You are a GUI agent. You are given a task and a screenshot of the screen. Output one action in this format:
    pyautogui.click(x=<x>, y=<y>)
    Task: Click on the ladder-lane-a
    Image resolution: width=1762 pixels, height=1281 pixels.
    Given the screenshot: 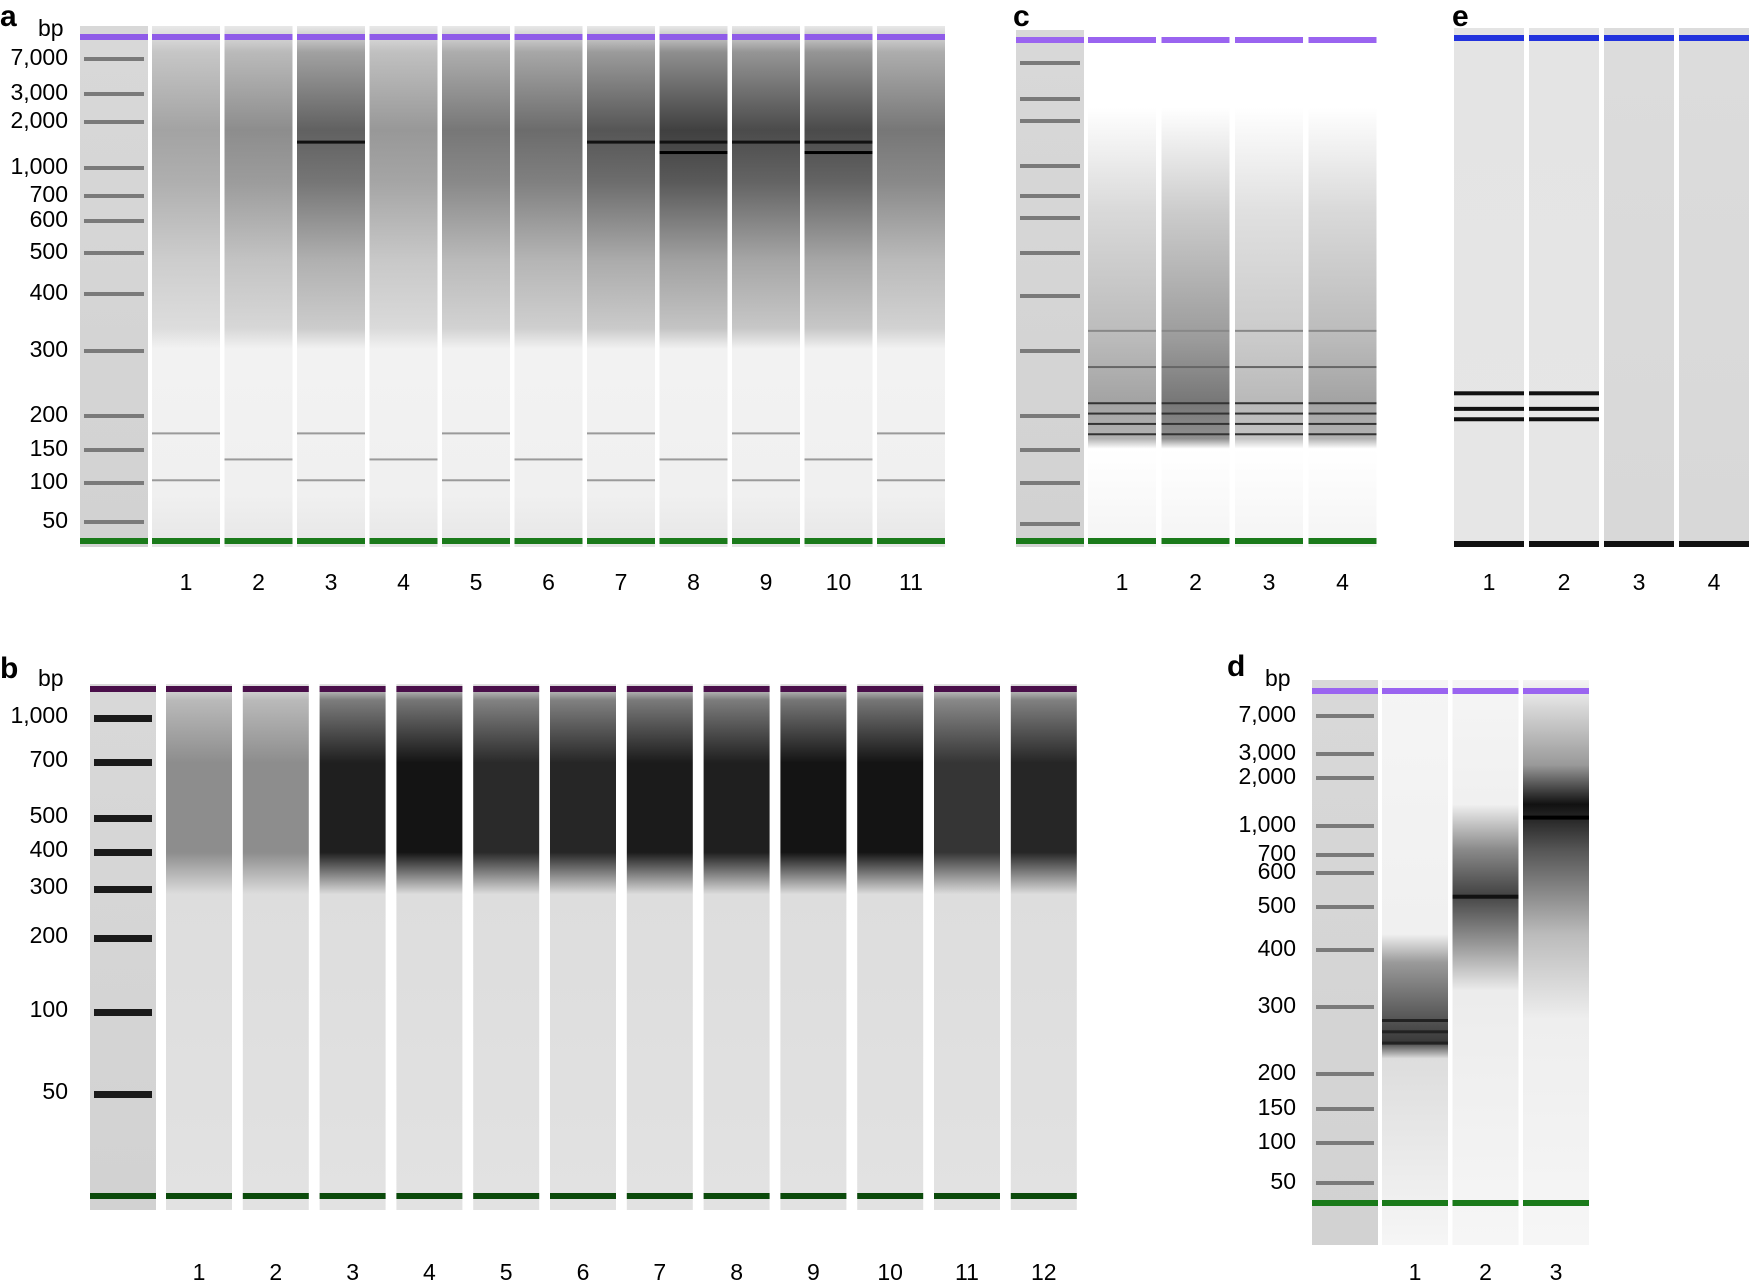 What is the action you would take?
    pyautogui.click(x=114, y=286)
    